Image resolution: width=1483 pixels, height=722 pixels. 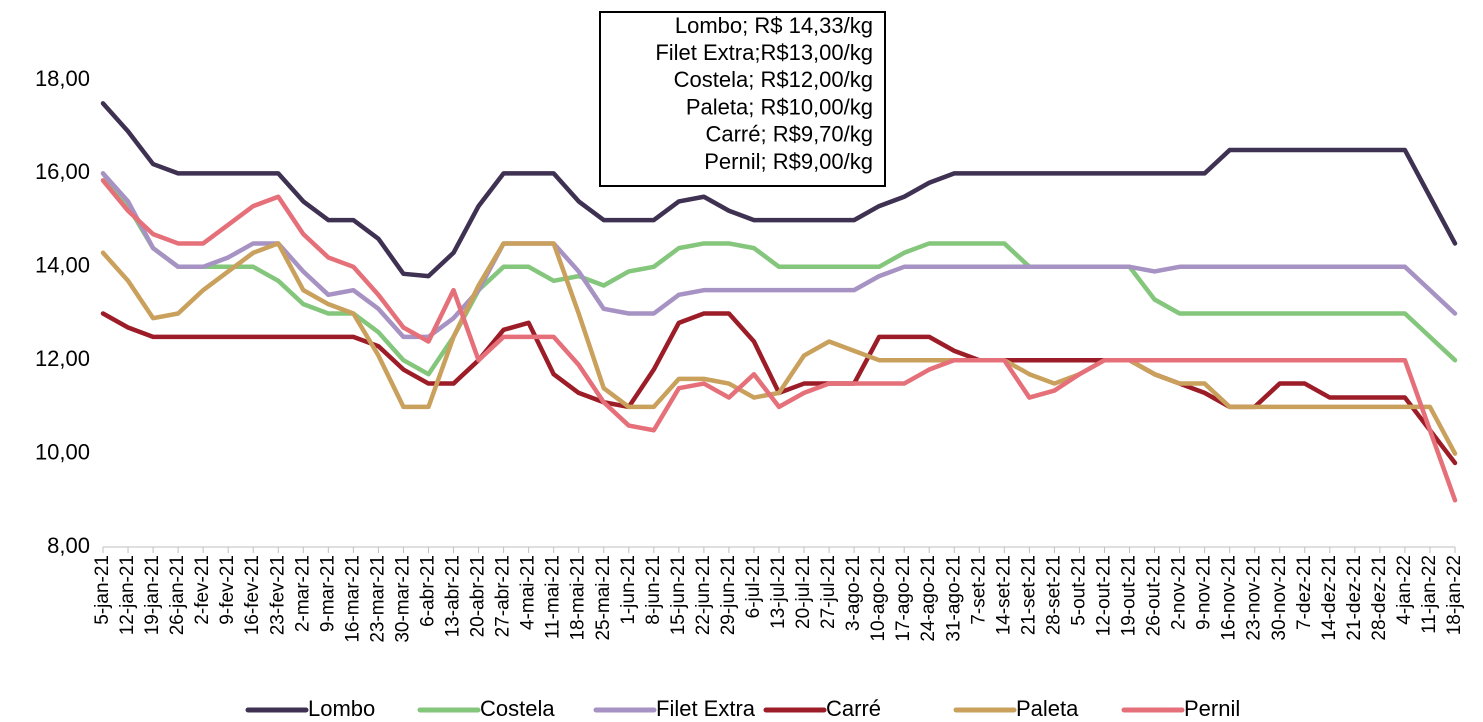 What do you see at coordinates (728, 595) in the screenshot?
I see `x-tick-label: 29-jun-21` at bounding box center [728, 595].